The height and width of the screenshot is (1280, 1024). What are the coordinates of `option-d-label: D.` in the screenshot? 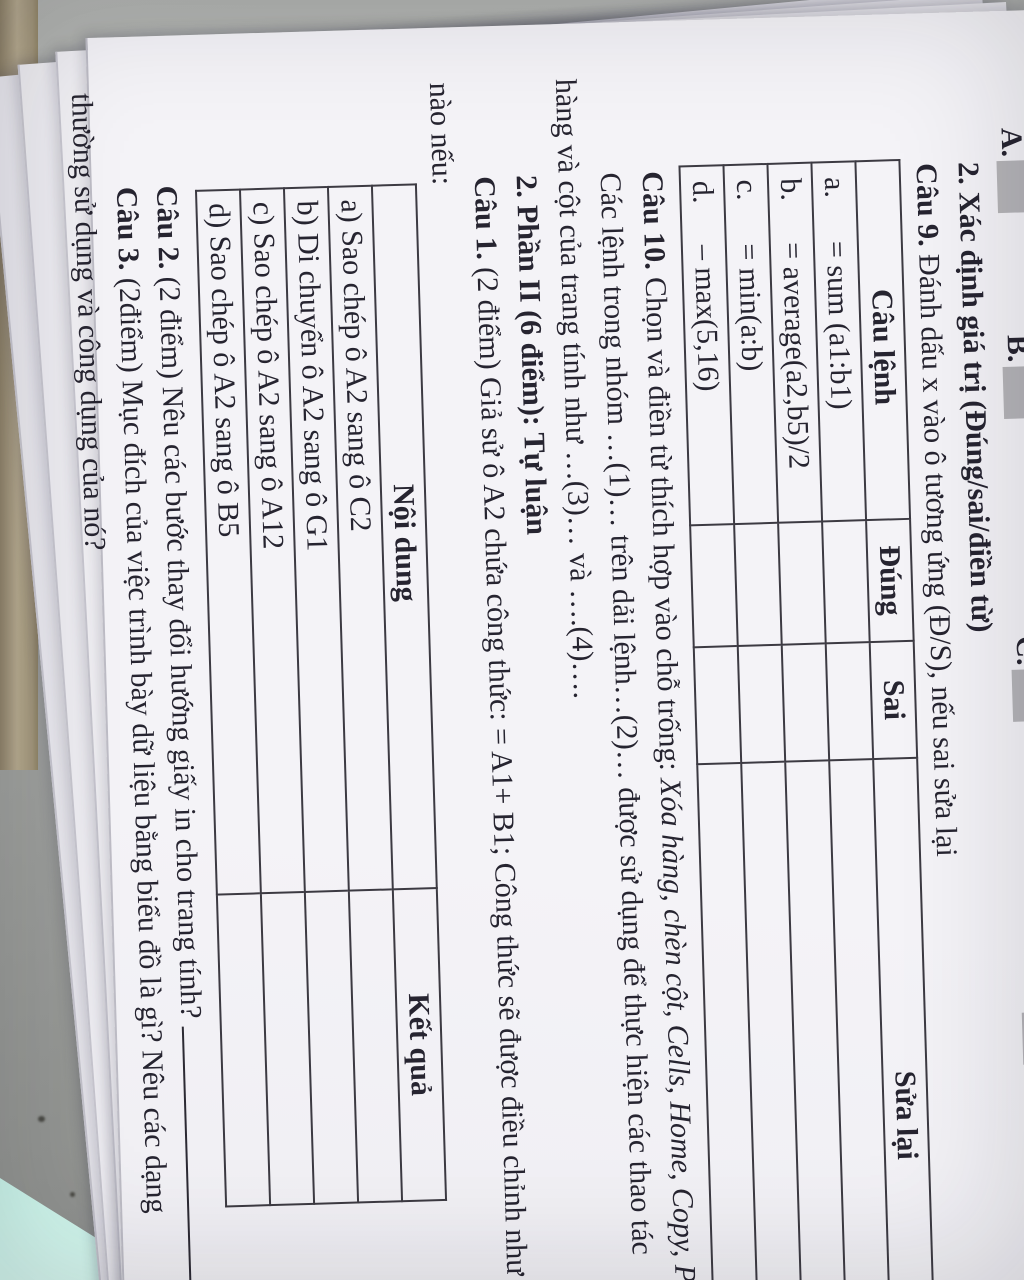 It's located at (1021, 993).